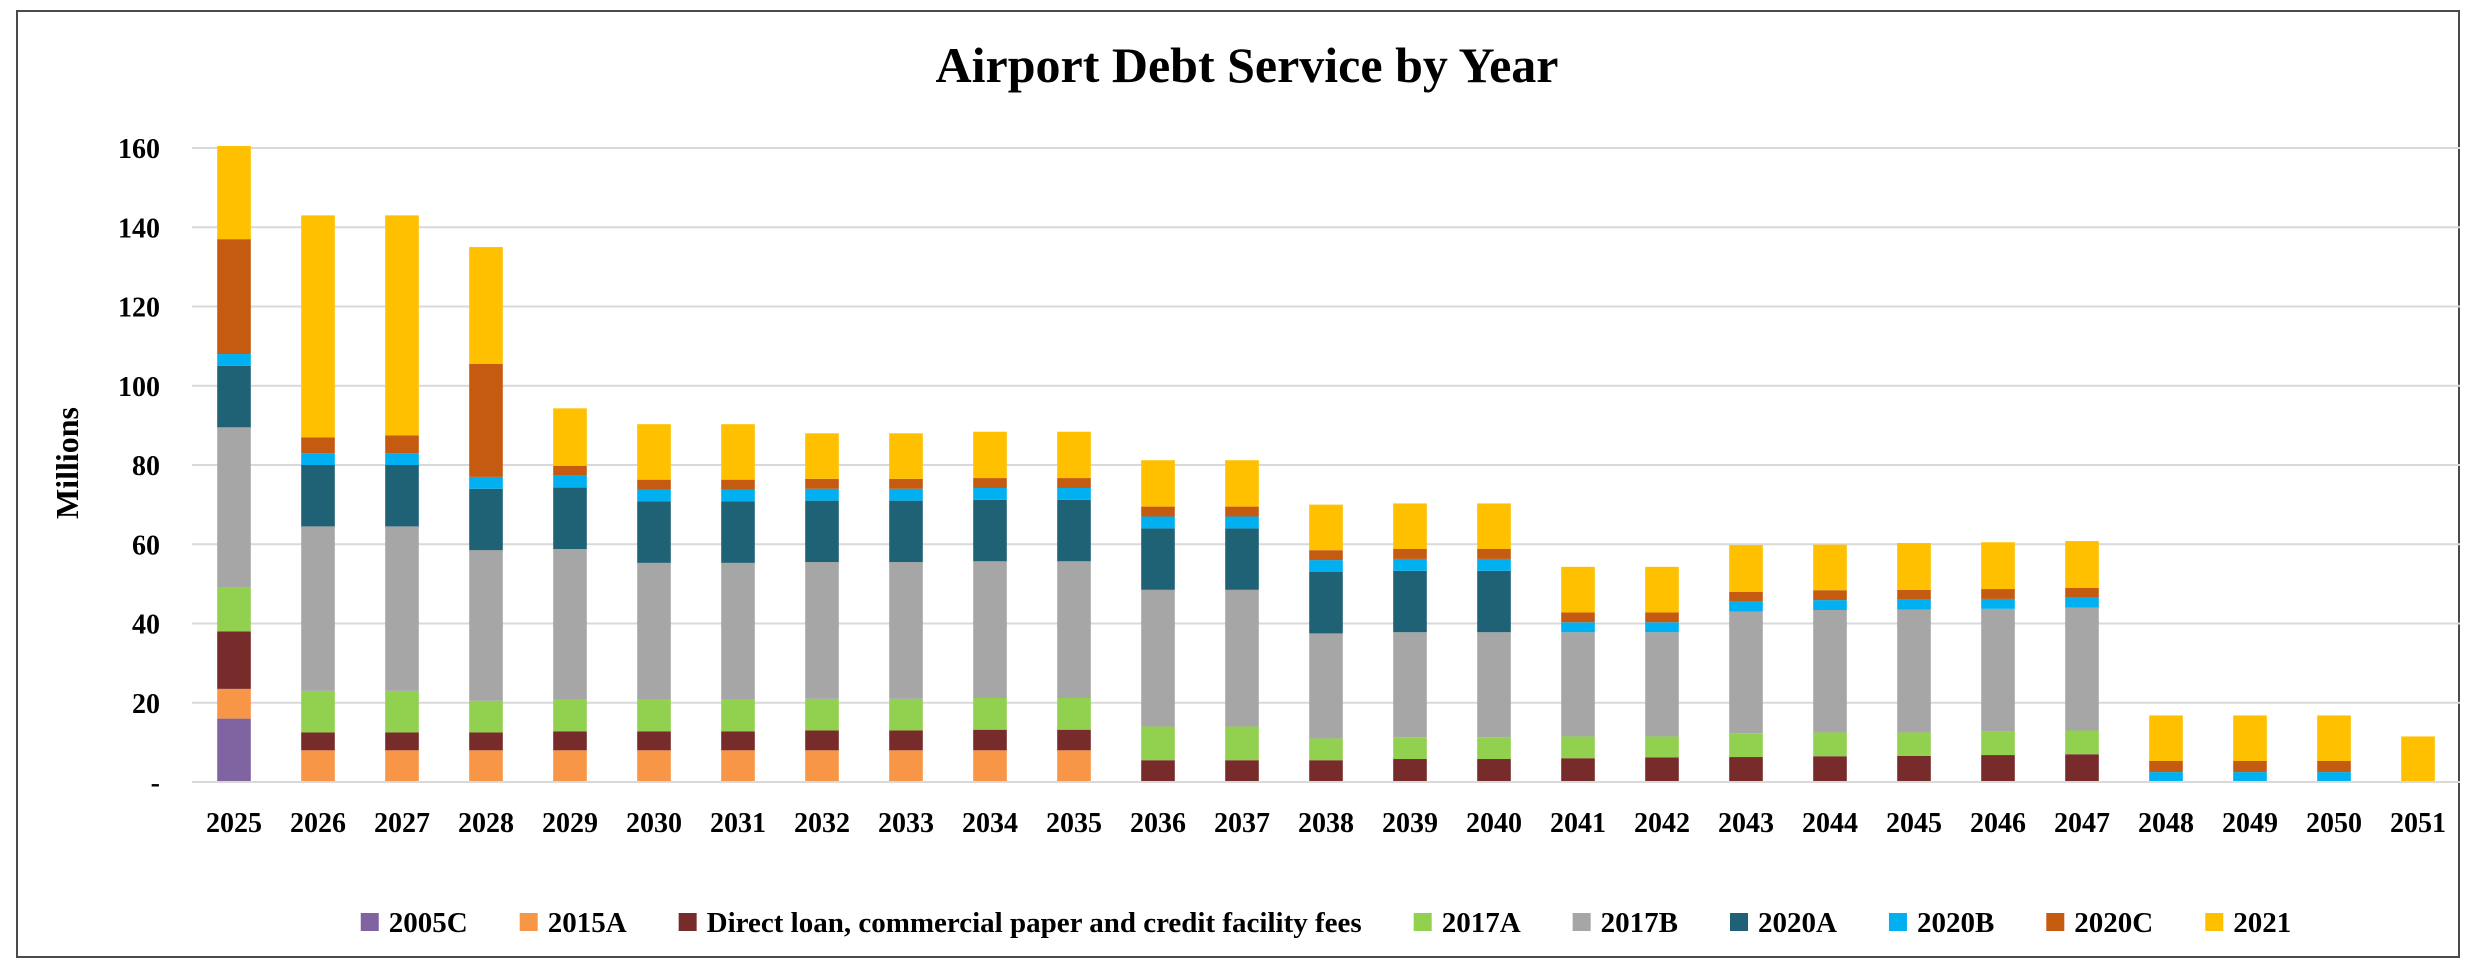  Describe the element at coordinates (2082, 661) in the screenshot. I see `bar-2047` at that location.